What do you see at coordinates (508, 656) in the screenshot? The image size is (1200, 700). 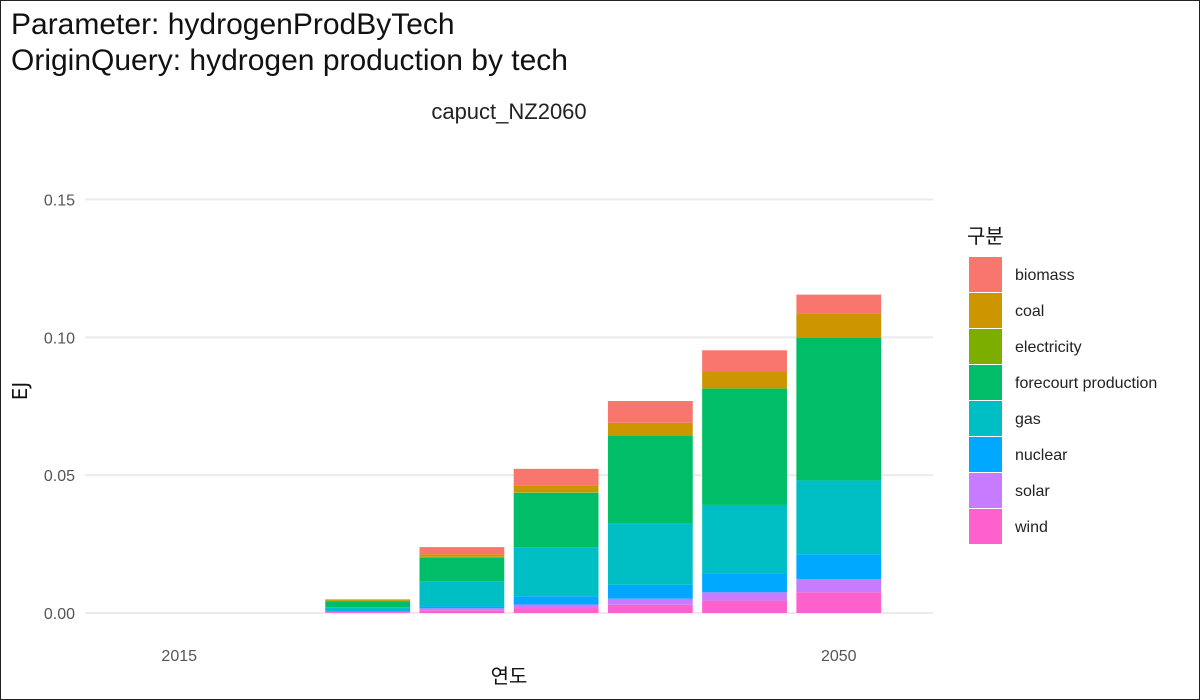 I see `x-axis-ticks: 2015 2050` at bounding box center [508, 656].